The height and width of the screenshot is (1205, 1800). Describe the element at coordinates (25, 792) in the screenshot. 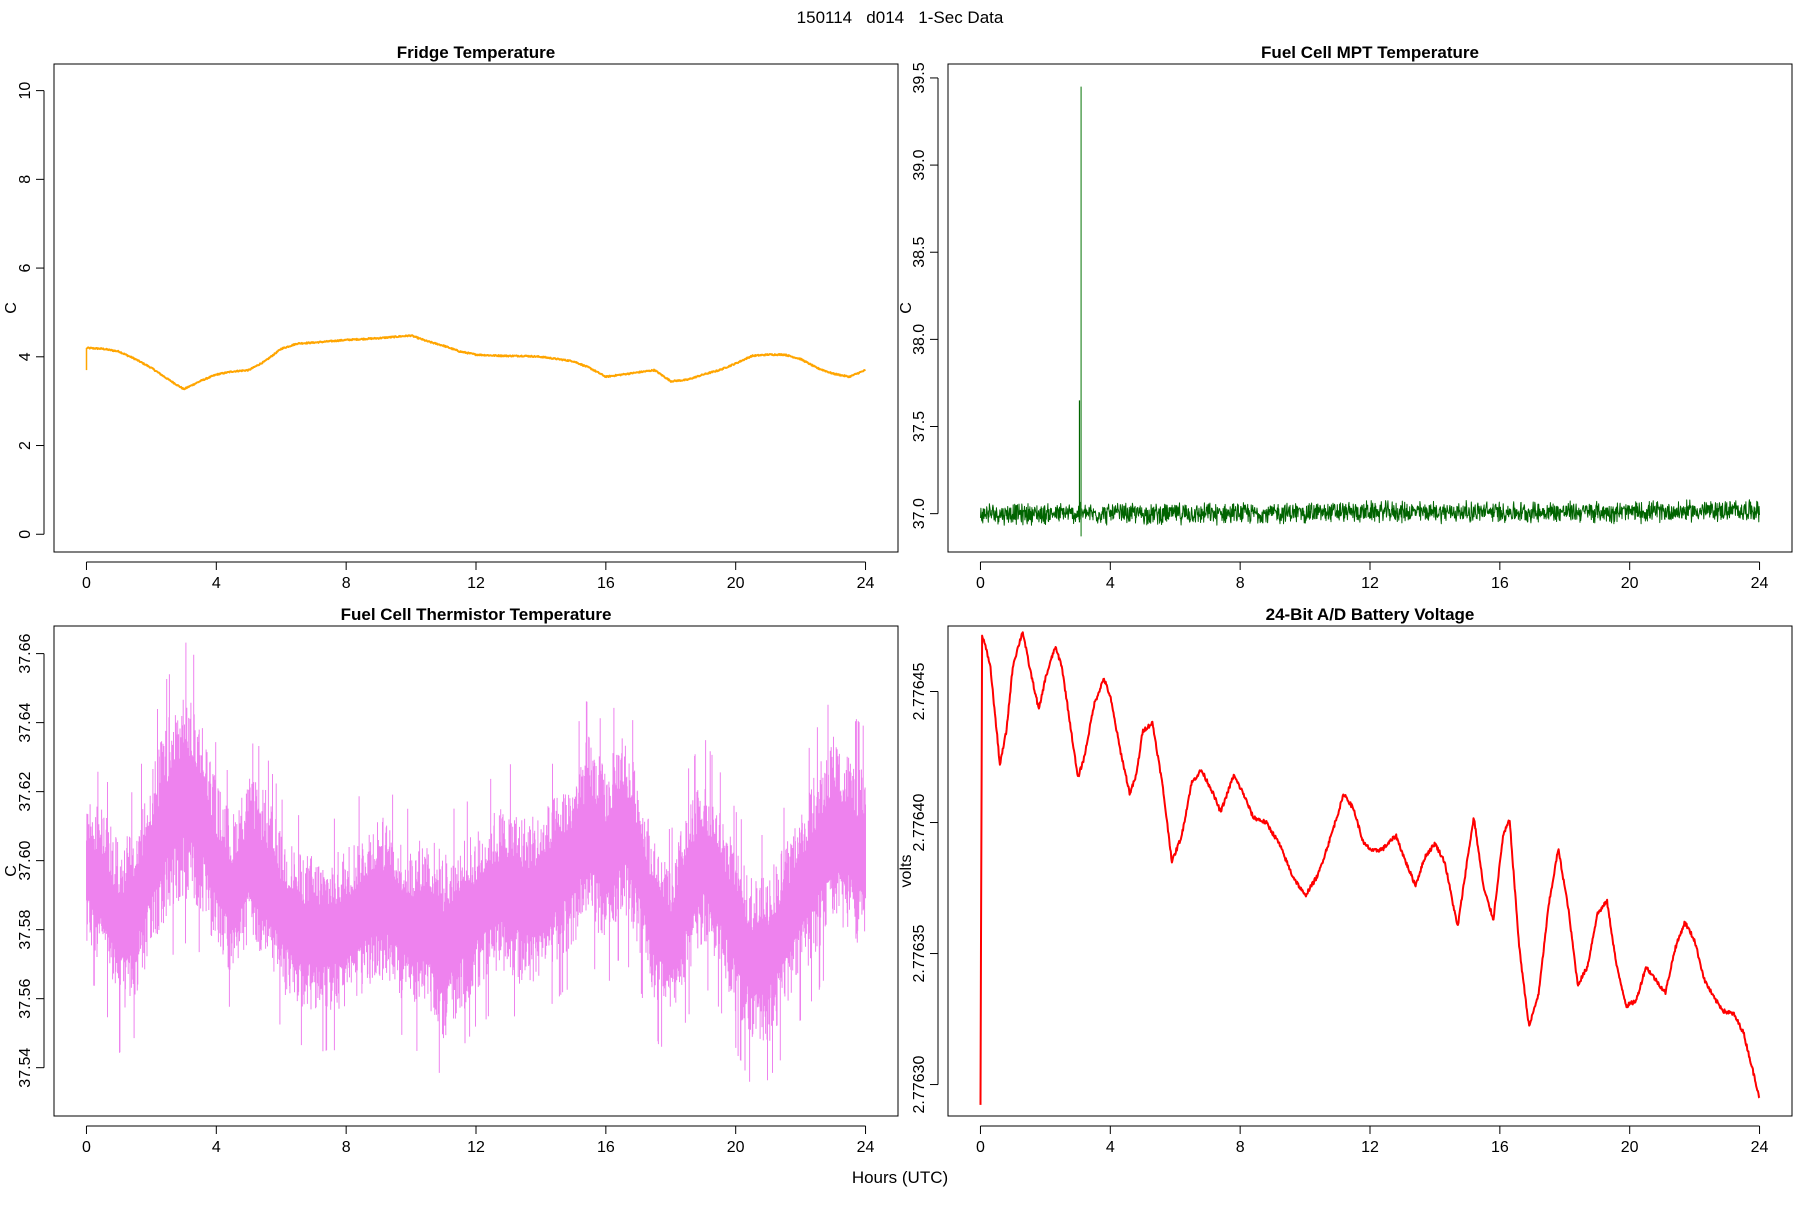

I see `y-tick-label: 37.62` at that location.